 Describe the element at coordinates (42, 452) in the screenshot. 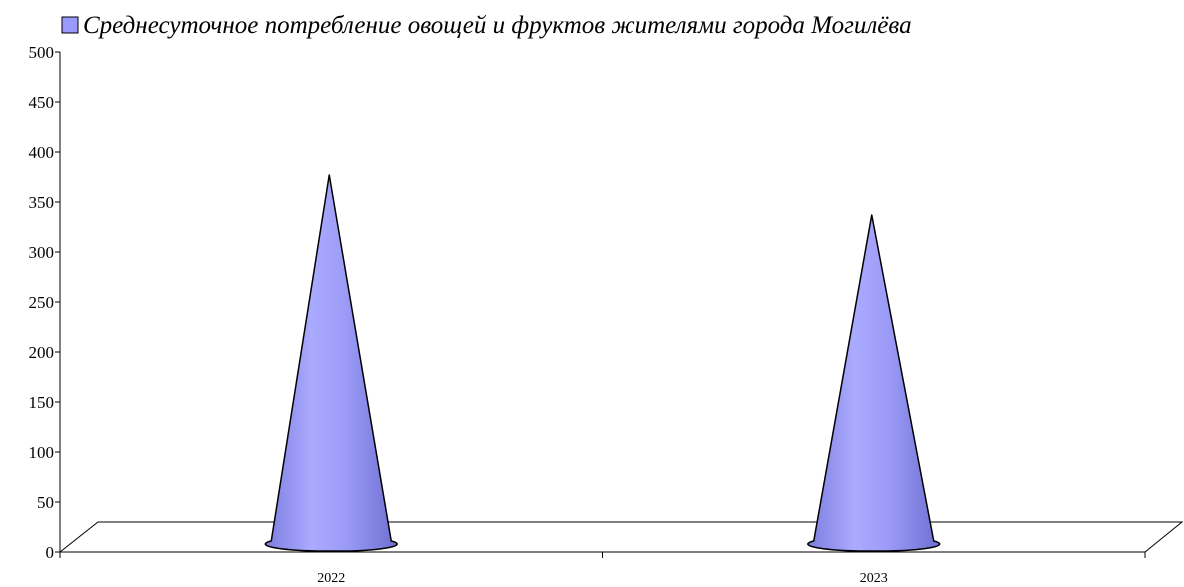

I see `y-tick-label: 100` at that location.